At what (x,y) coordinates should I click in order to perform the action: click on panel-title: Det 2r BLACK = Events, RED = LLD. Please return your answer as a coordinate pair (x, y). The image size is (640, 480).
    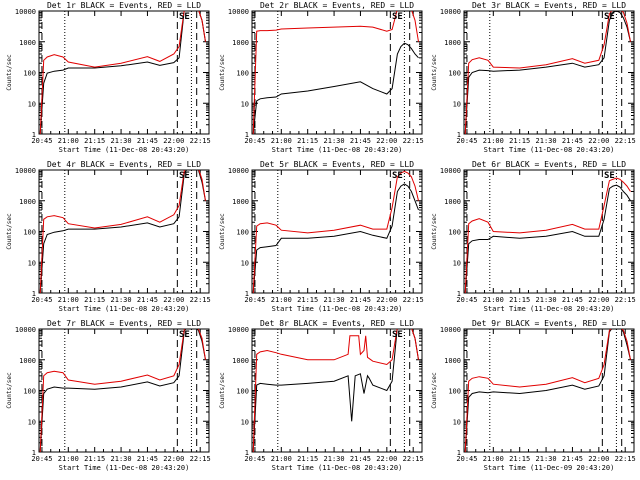
    Looking at the image, I should click on (337, 5).